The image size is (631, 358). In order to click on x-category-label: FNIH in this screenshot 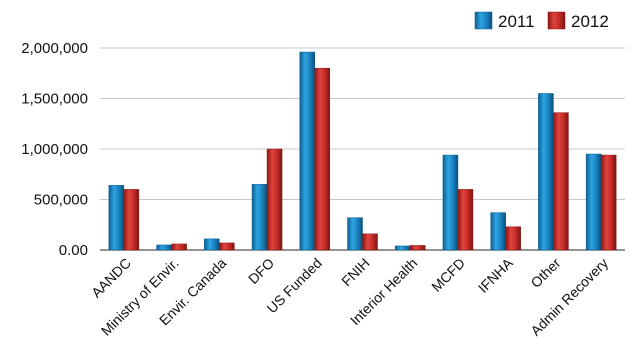, I will do `click(355, 272)`.